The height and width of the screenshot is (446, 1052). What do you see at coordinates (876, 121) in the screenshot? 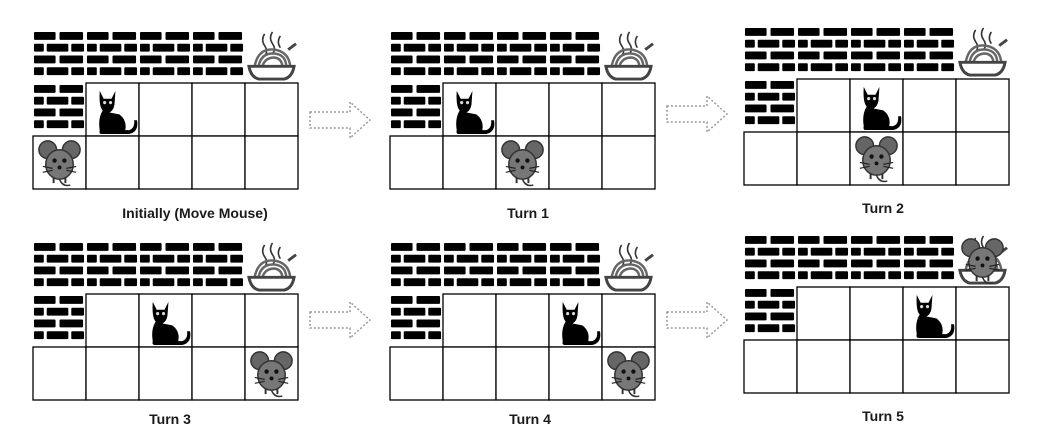
I see `panel-2: Turn 2` at bounding box center [876, 121].